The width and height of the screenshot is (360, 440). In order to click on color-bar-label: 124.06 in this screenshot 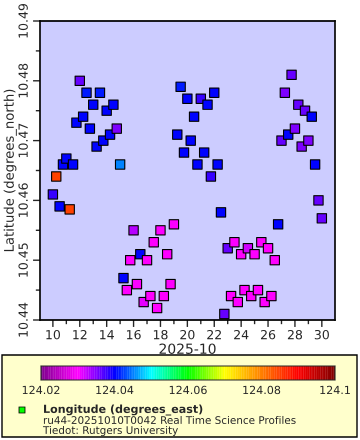, I will do `click(188, 390)`.